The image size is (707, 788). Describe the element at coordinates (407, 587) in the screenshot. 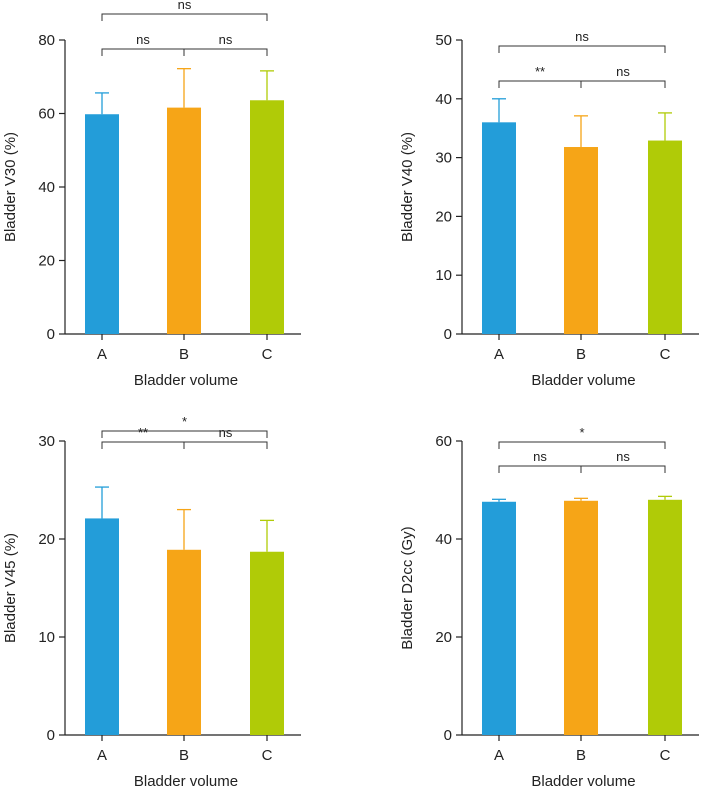

I see `y-axis-title: Bladder D2cc (Gy)` at that location.